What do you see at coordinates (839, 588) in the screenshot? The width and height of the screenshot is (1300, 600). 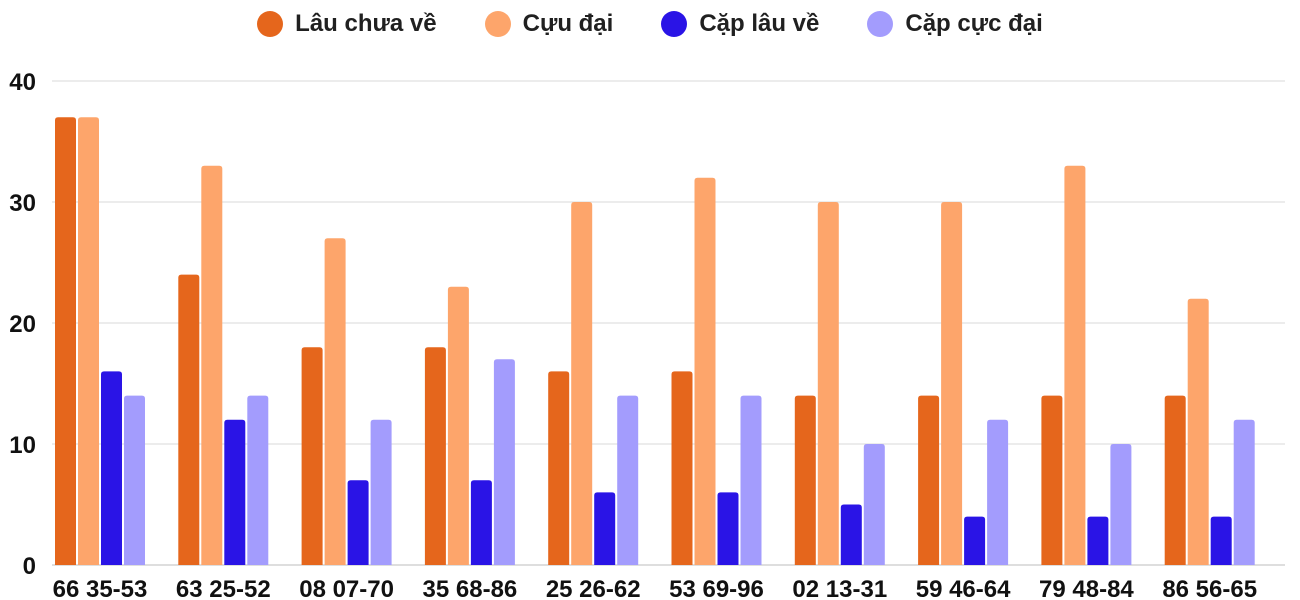 I see `x-tick-label: 02 13-31` at bounding box center [839, 588].